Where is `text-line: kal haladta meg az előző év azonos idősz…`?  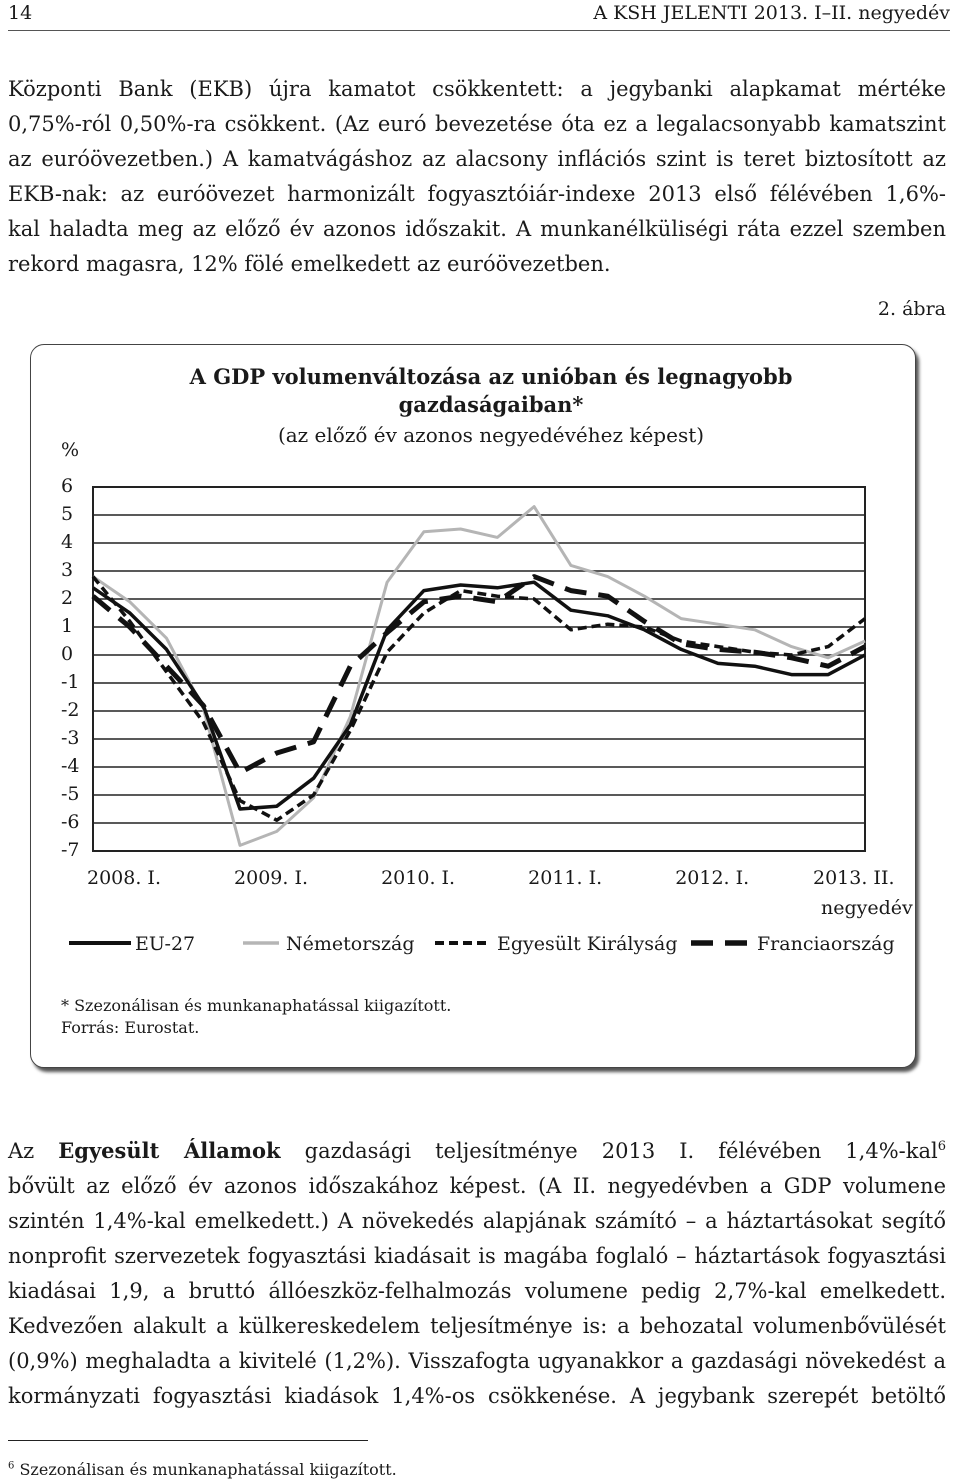
text-line: kal haladta meg az előző év azonos idősz… is located at coordinates (477, 229).